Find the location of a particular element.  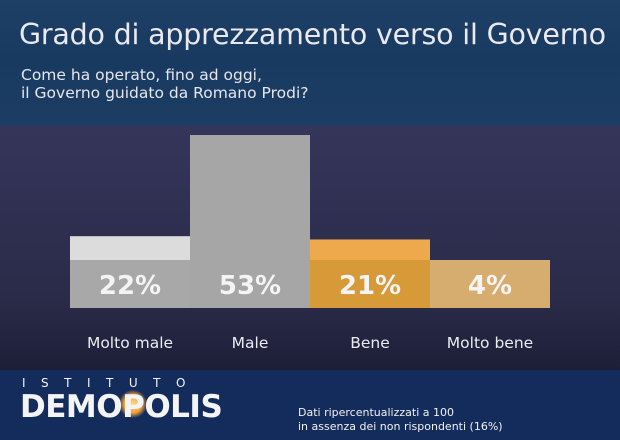

category-label: Bene is located at coordinates (370, 343).